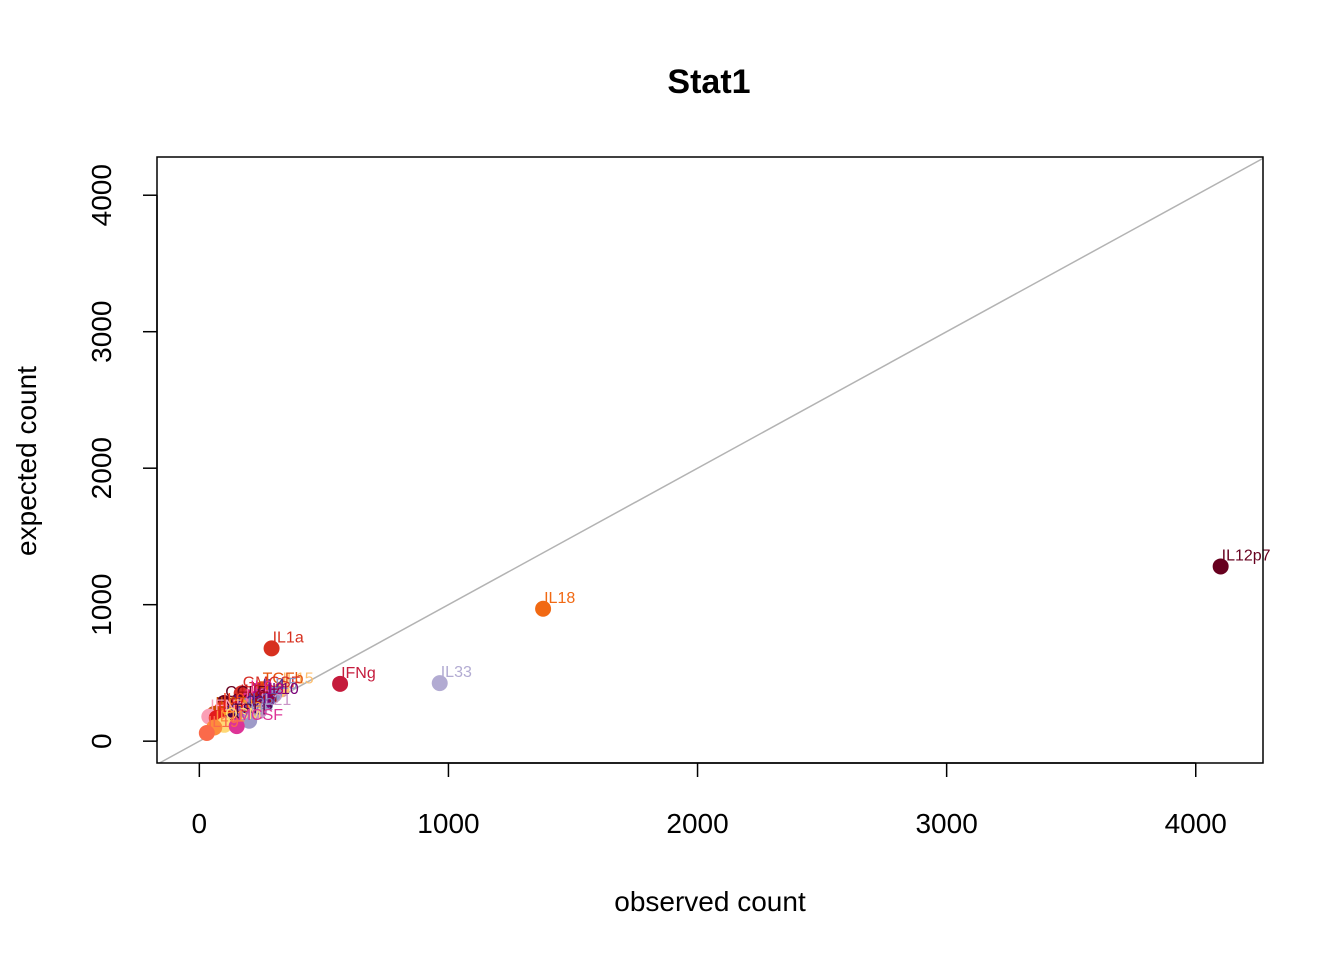 This screenshot has width=1344, height=960. Describe the element at coordinates (274, 685) in the screenshot. I see `point-label: IL4` at that location.